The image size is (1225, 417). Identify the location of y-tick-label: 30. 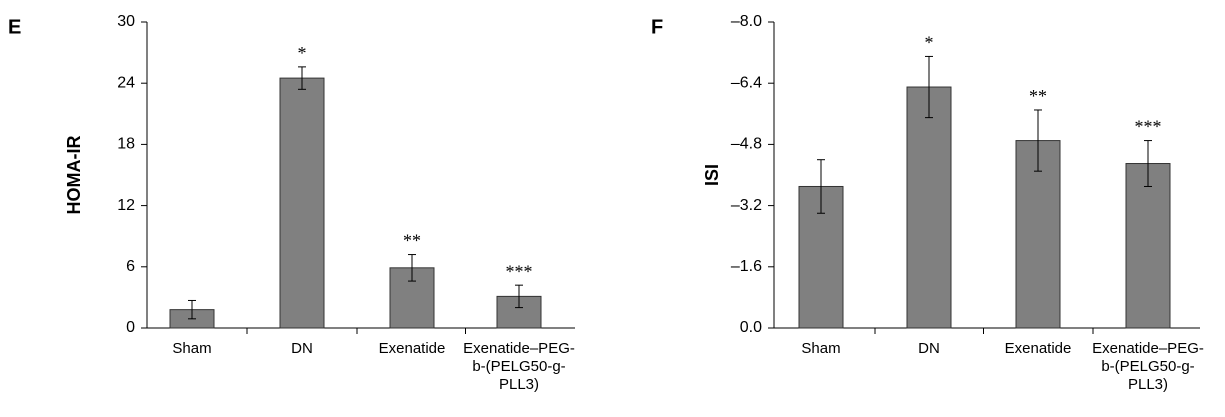
(126, 21).